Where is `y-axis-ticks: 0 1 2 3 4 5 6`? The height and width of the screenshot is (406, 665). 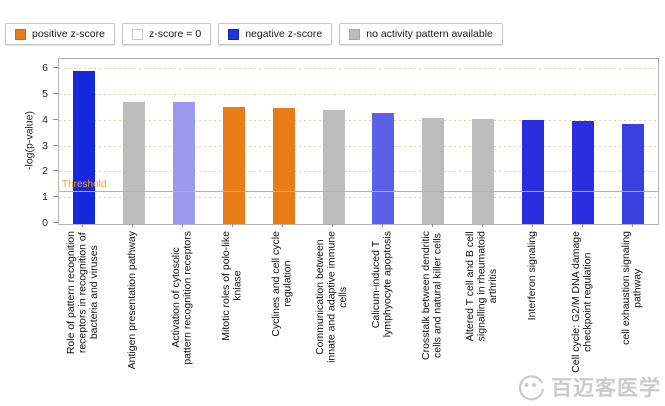 y-axis-ticks: 0 1 2 3 4 5 6 is located at coordinates (29, 143).